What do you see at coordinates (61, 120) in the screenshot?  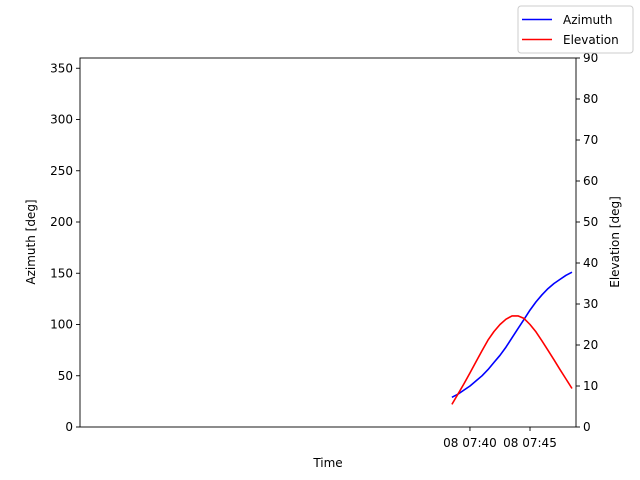 I see `left-y-tick-label: 300` at bounding box center [61, 120].